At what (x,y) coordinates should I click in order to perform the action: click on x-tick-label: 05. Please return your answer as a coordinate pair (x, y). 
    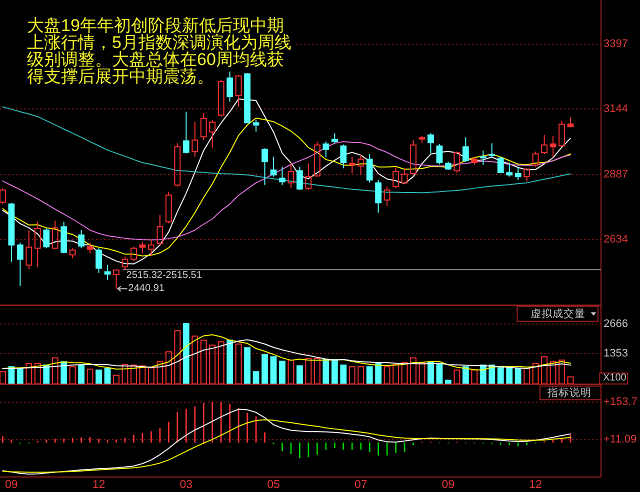
    Looking at the image, I should click on (273, 485).